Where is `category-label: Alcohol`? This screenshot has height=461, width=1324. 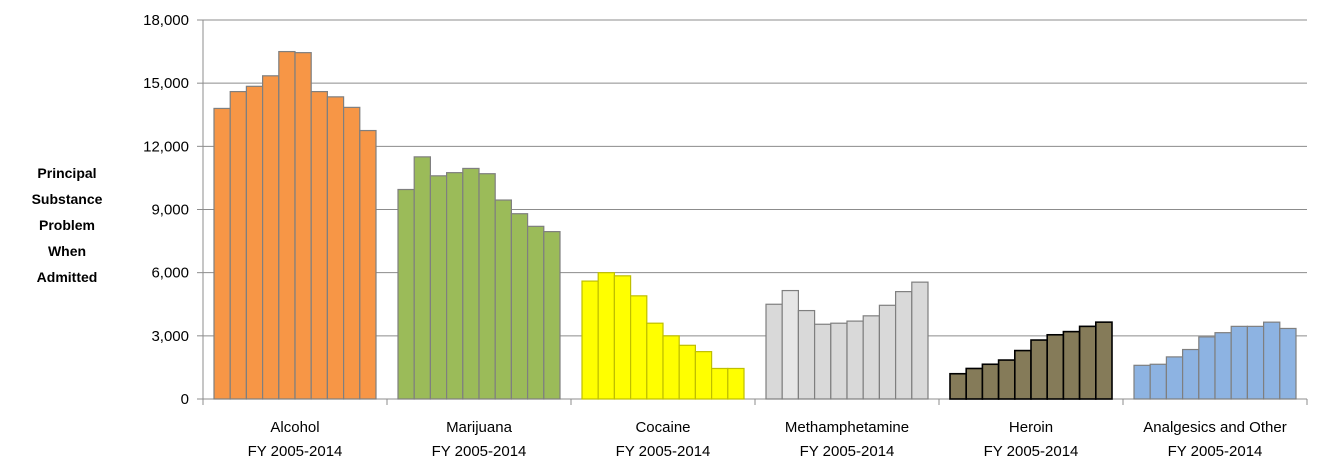 category-label: Alcohol is located at coordinates (294, 427).